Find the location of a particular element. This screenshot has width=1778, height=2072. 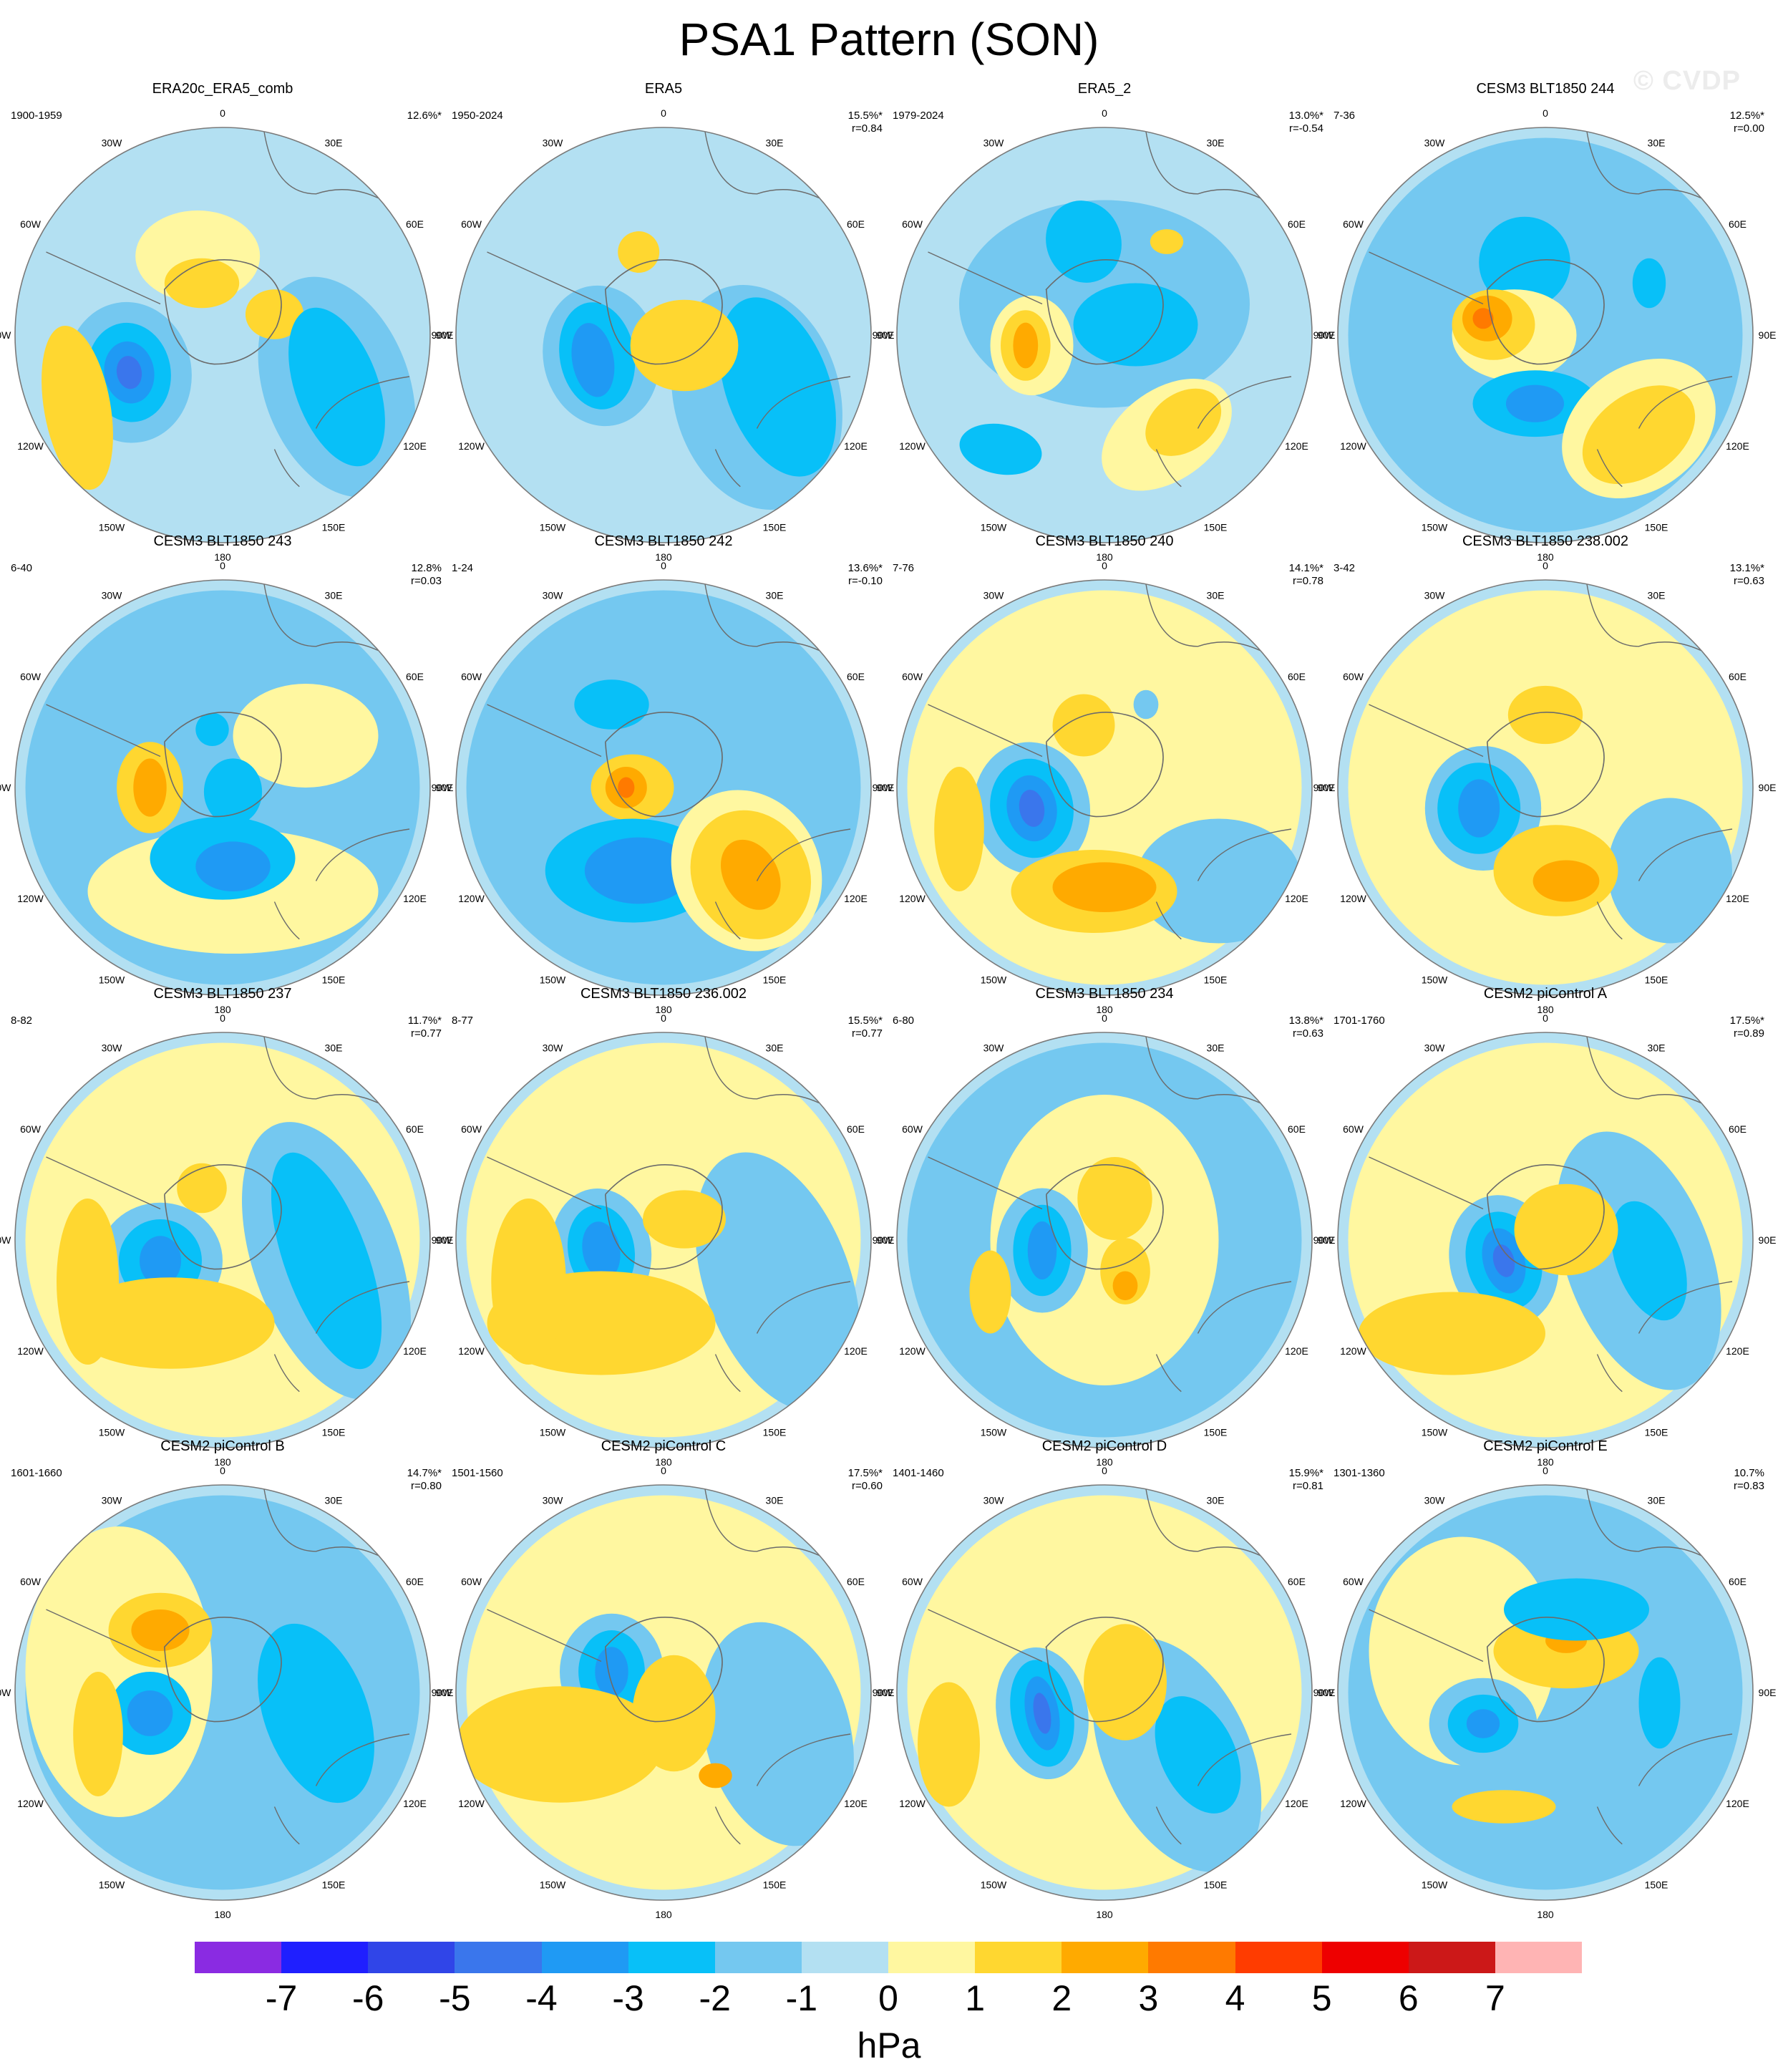

colorbar-tick-label: 6 is located at coordinates (1408, 1998).